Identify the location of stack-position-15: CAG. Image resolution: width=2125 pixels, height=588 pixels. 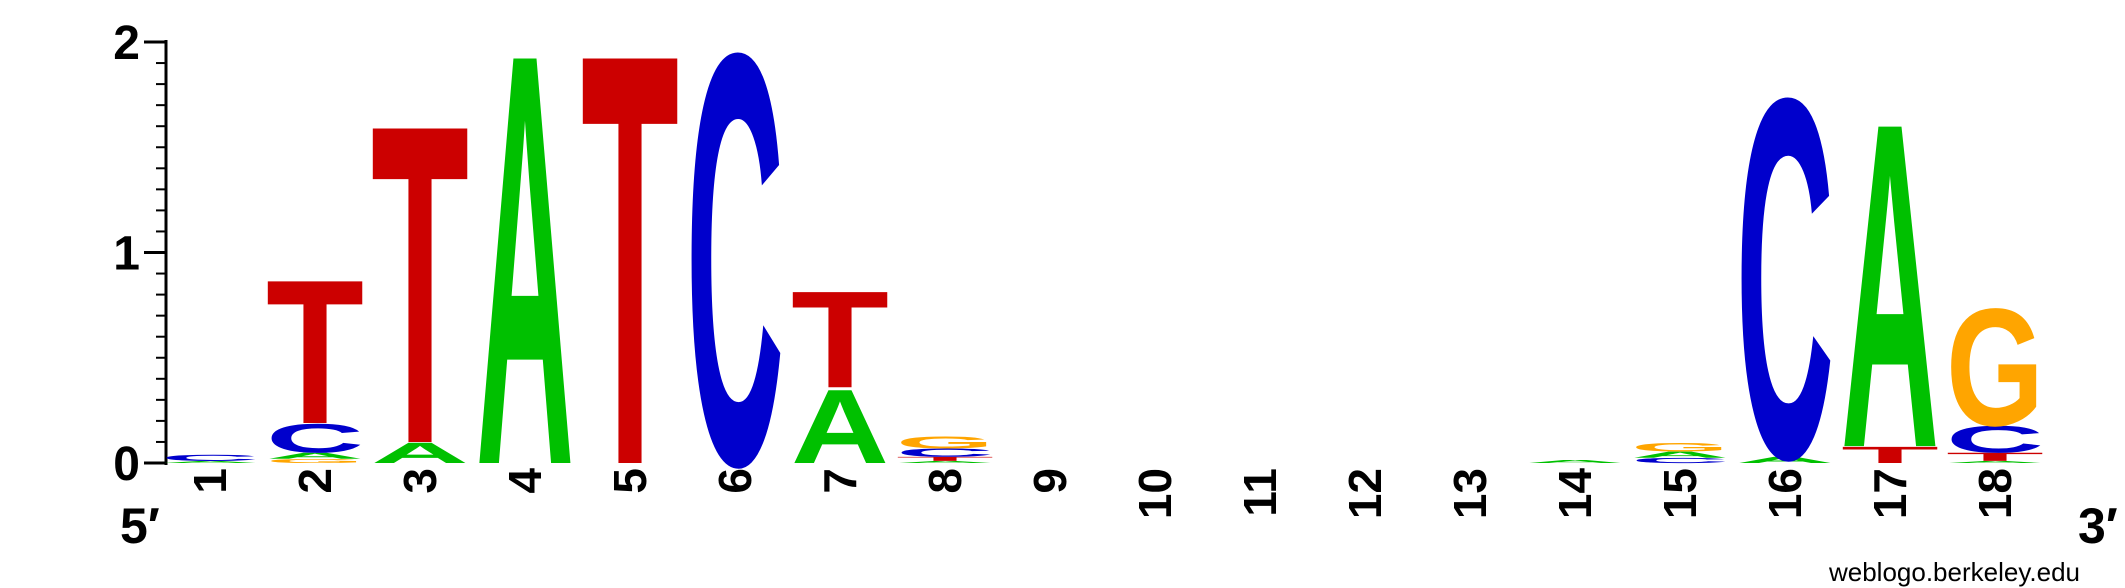
(1680, 453).